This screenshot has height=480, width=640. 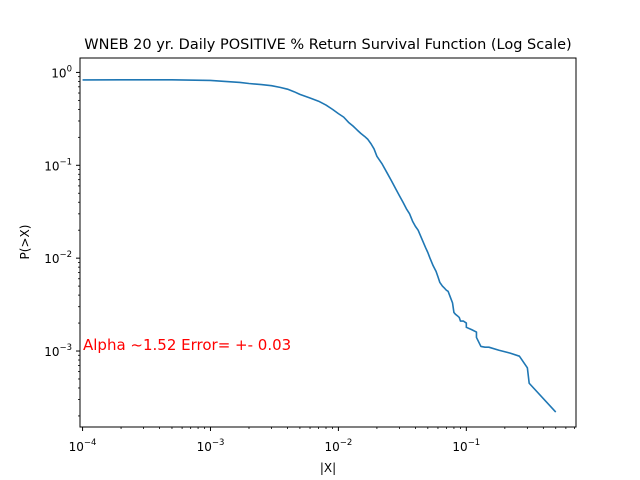 What do you see at coordinates (328, 468) in the screenshot?
I see `x-axis-label: |X|` at bounding box center [328, 468].